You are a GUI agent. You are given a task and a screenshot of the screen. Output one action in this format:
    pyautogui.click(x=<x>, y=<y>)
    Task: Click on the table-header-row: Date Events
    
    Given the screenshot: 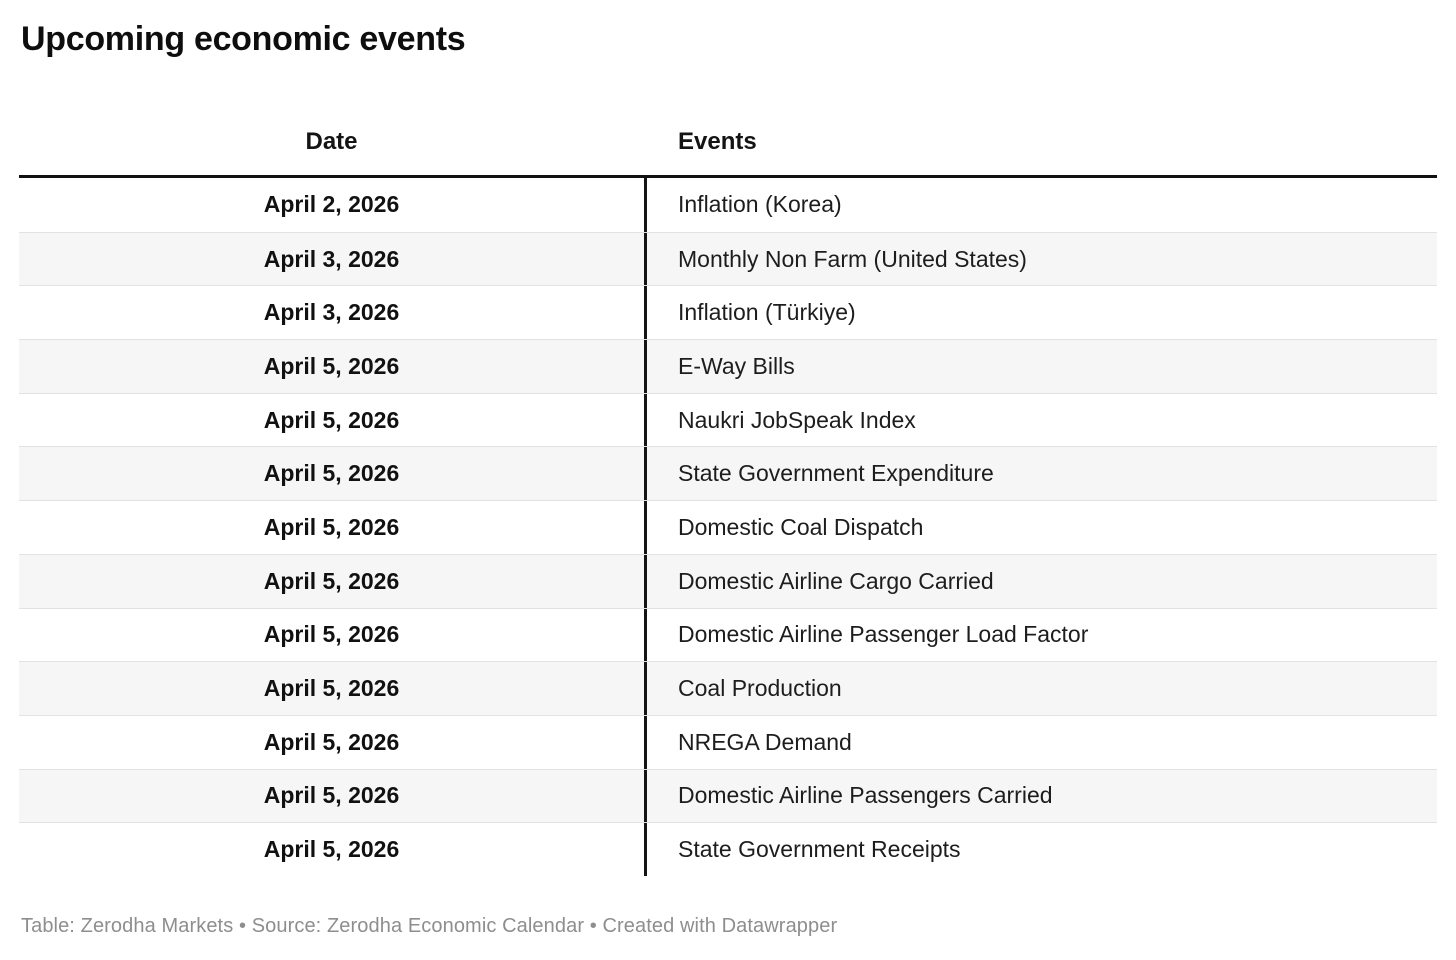 What is the action you would take?
    pyautogui.click(x=728, y=149)
    